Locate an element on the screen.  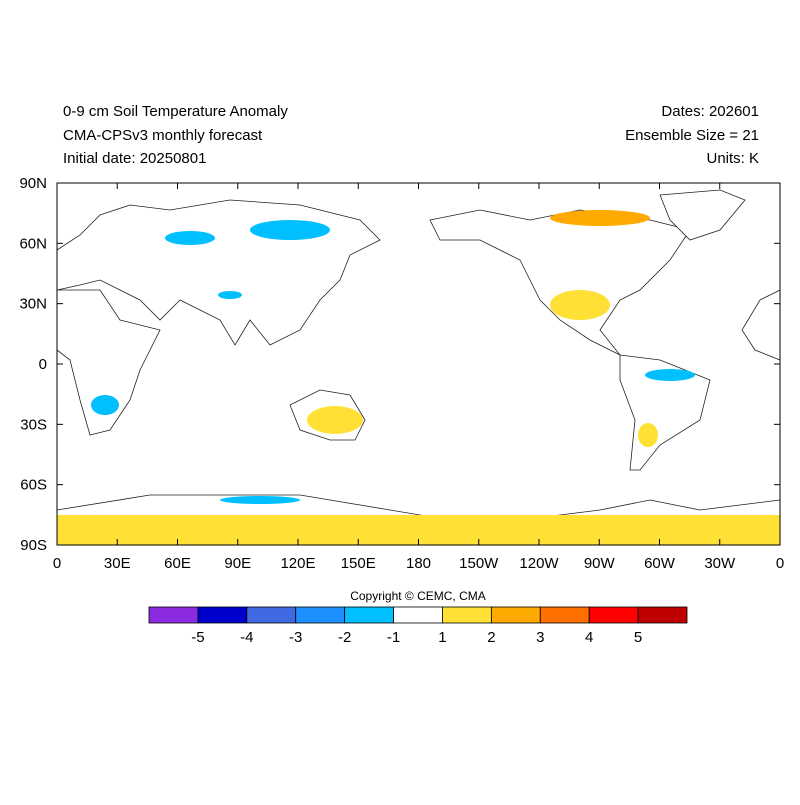
lon-tick-label: 150E is located at coordinates (358, 563).